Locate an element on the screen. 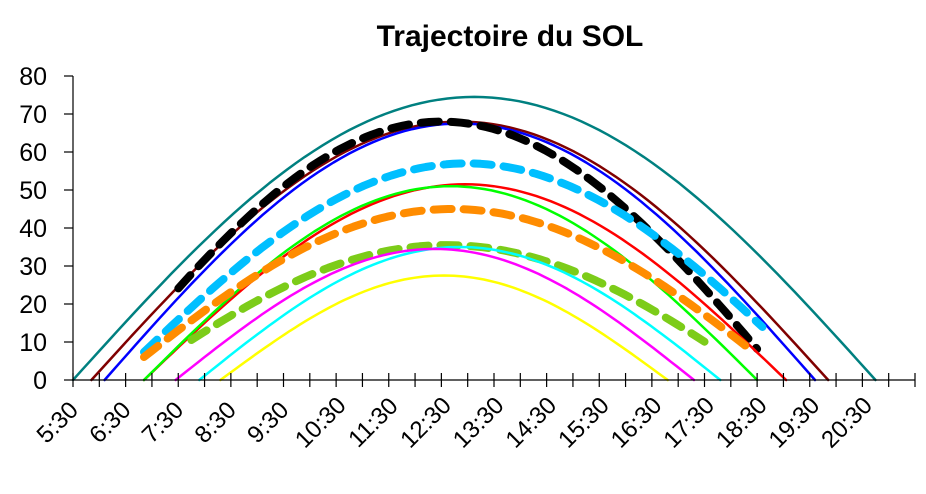 This screenshot has height=494, width=926. x-tick-label: 5:30 is located at coordinates (58, 423).